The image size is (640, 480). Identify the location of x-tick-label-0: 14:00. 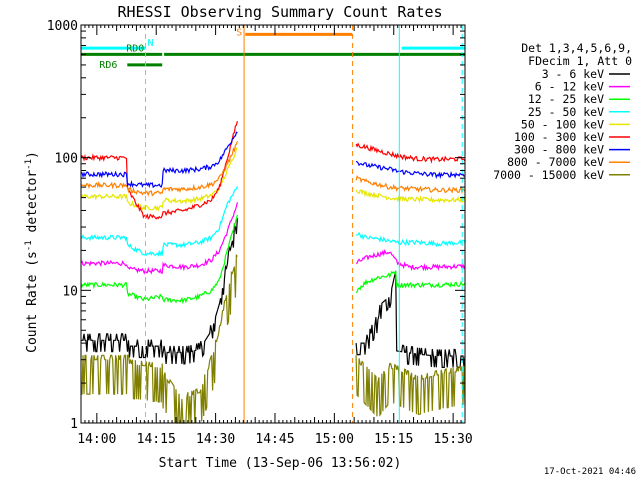
(96, 439).